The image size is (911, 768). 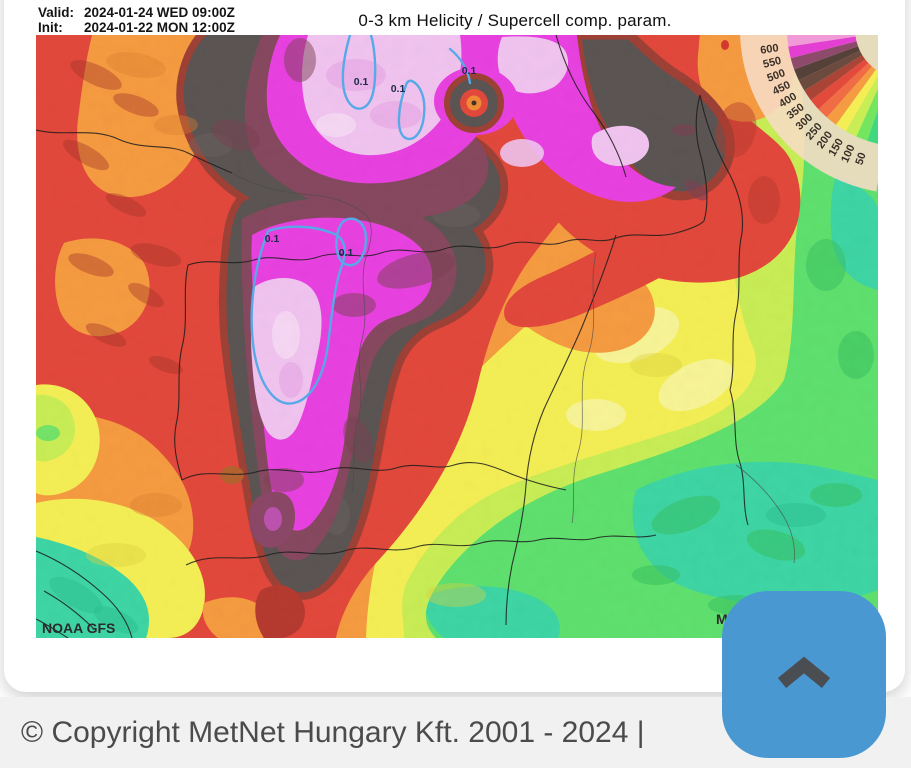 What do you see at coordinates (50, 27) in the screenshot?
I see `init-label: Init:` at bounding box center [50, 27].